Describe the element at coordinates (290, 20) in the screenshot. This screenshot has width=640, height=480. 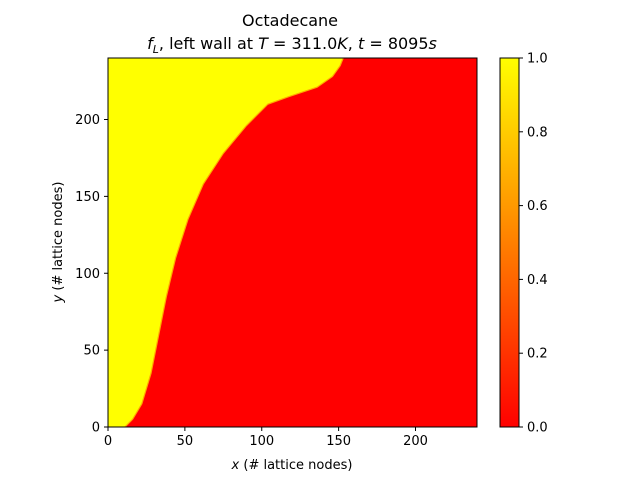
I see `chart-title: Octadecane` at that location.